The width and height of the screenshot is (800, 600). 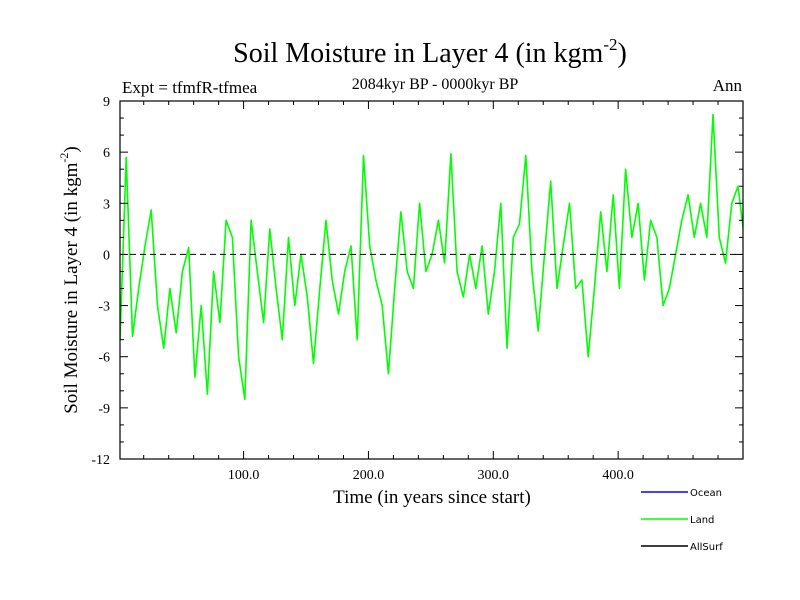 I want to click on x-tick-label: 200.0, so click(x=369, y=475).